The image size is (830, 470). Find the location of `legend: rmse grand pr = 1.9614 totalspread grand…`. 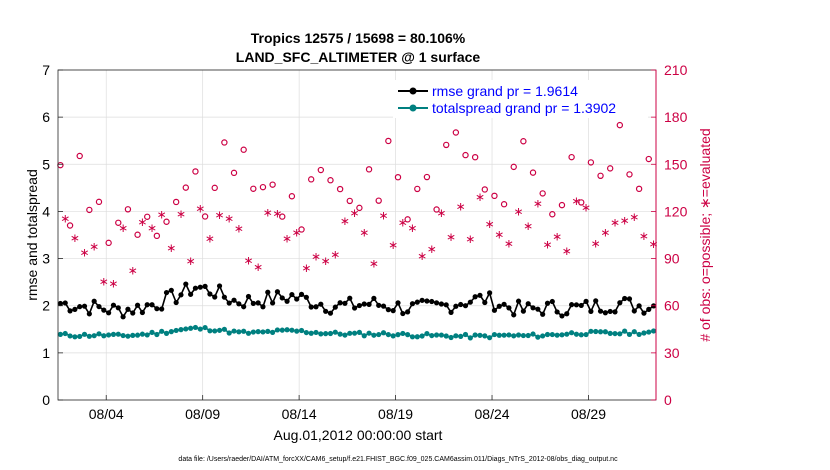

legend: rmse grand pr = 1.9614 totalspread grand… is located at coordinates (520, 99).